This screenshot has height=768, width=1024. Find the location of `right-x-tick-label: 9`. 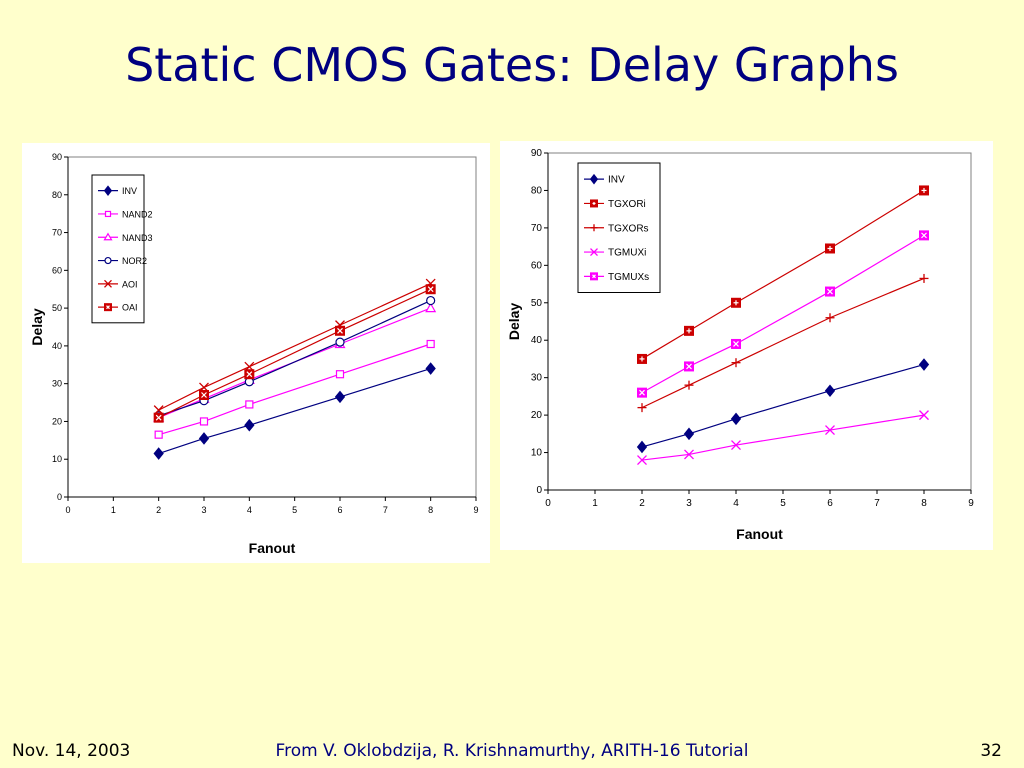

right-x-tick-label: 9 is located at coordinates (971, 503).